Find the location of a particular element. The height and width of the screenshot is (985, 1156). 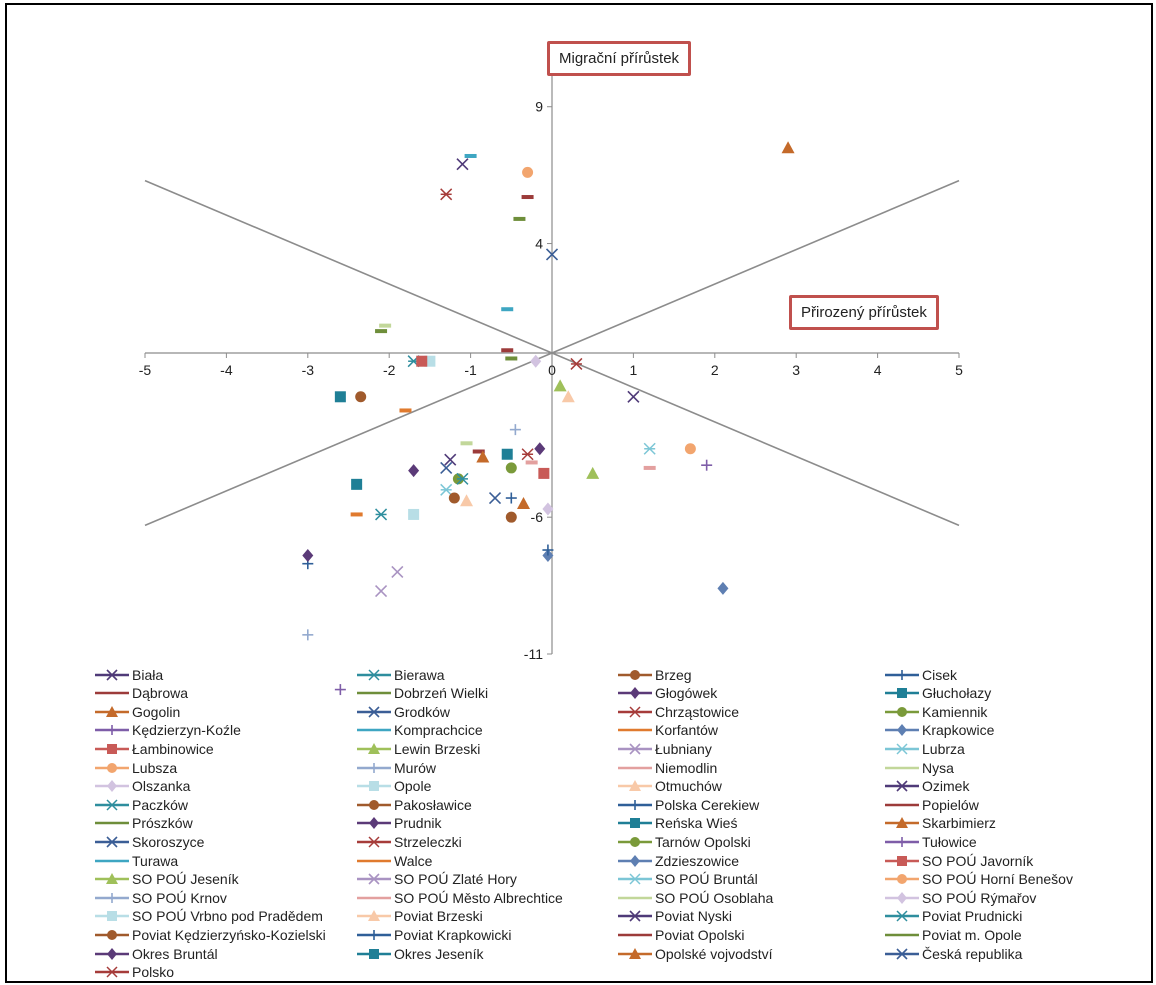

legend-item: Poviat Prudnicki is located at coordinates (953, 916).